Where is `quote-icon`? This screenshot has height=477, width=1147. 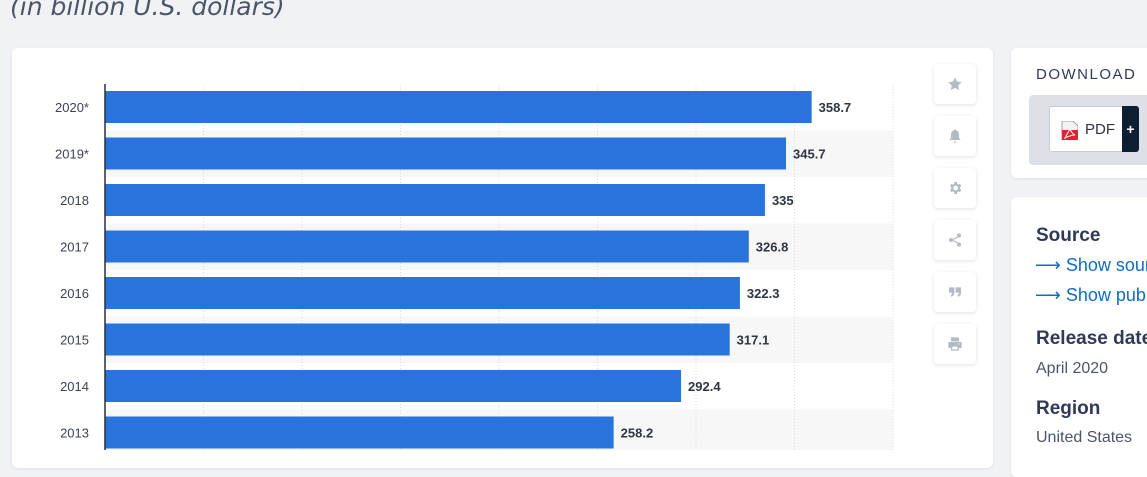
quote-icon is located at coordinates (955, 292).